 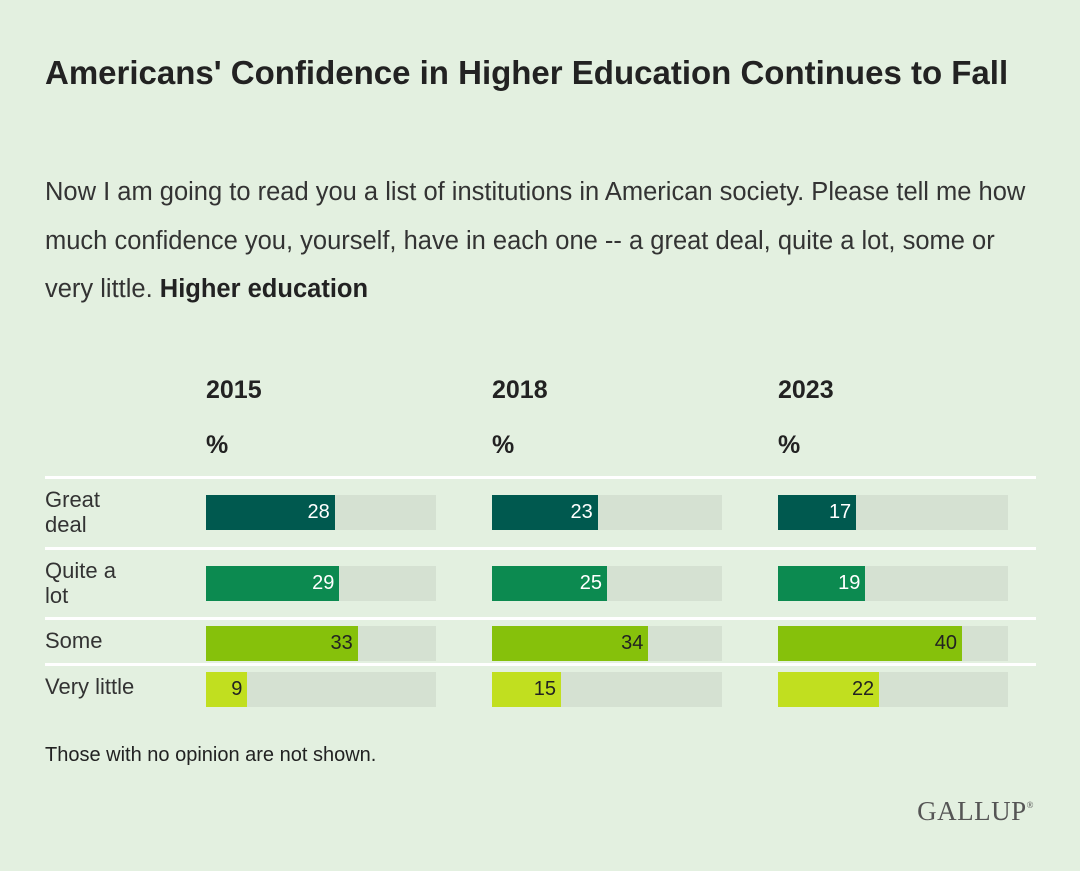 I want to click on bar-value-label: 34, so click(x=632, y=643).